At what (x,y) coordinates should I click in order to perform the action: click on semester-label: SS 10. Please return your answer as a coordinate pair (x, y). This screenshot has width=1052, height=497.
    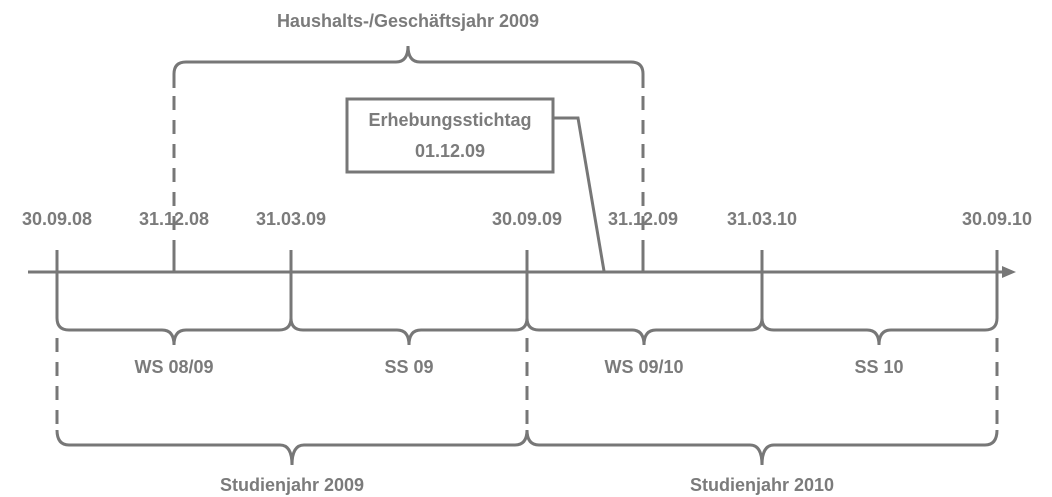
    Looking at the image, I should click on (878, 367).